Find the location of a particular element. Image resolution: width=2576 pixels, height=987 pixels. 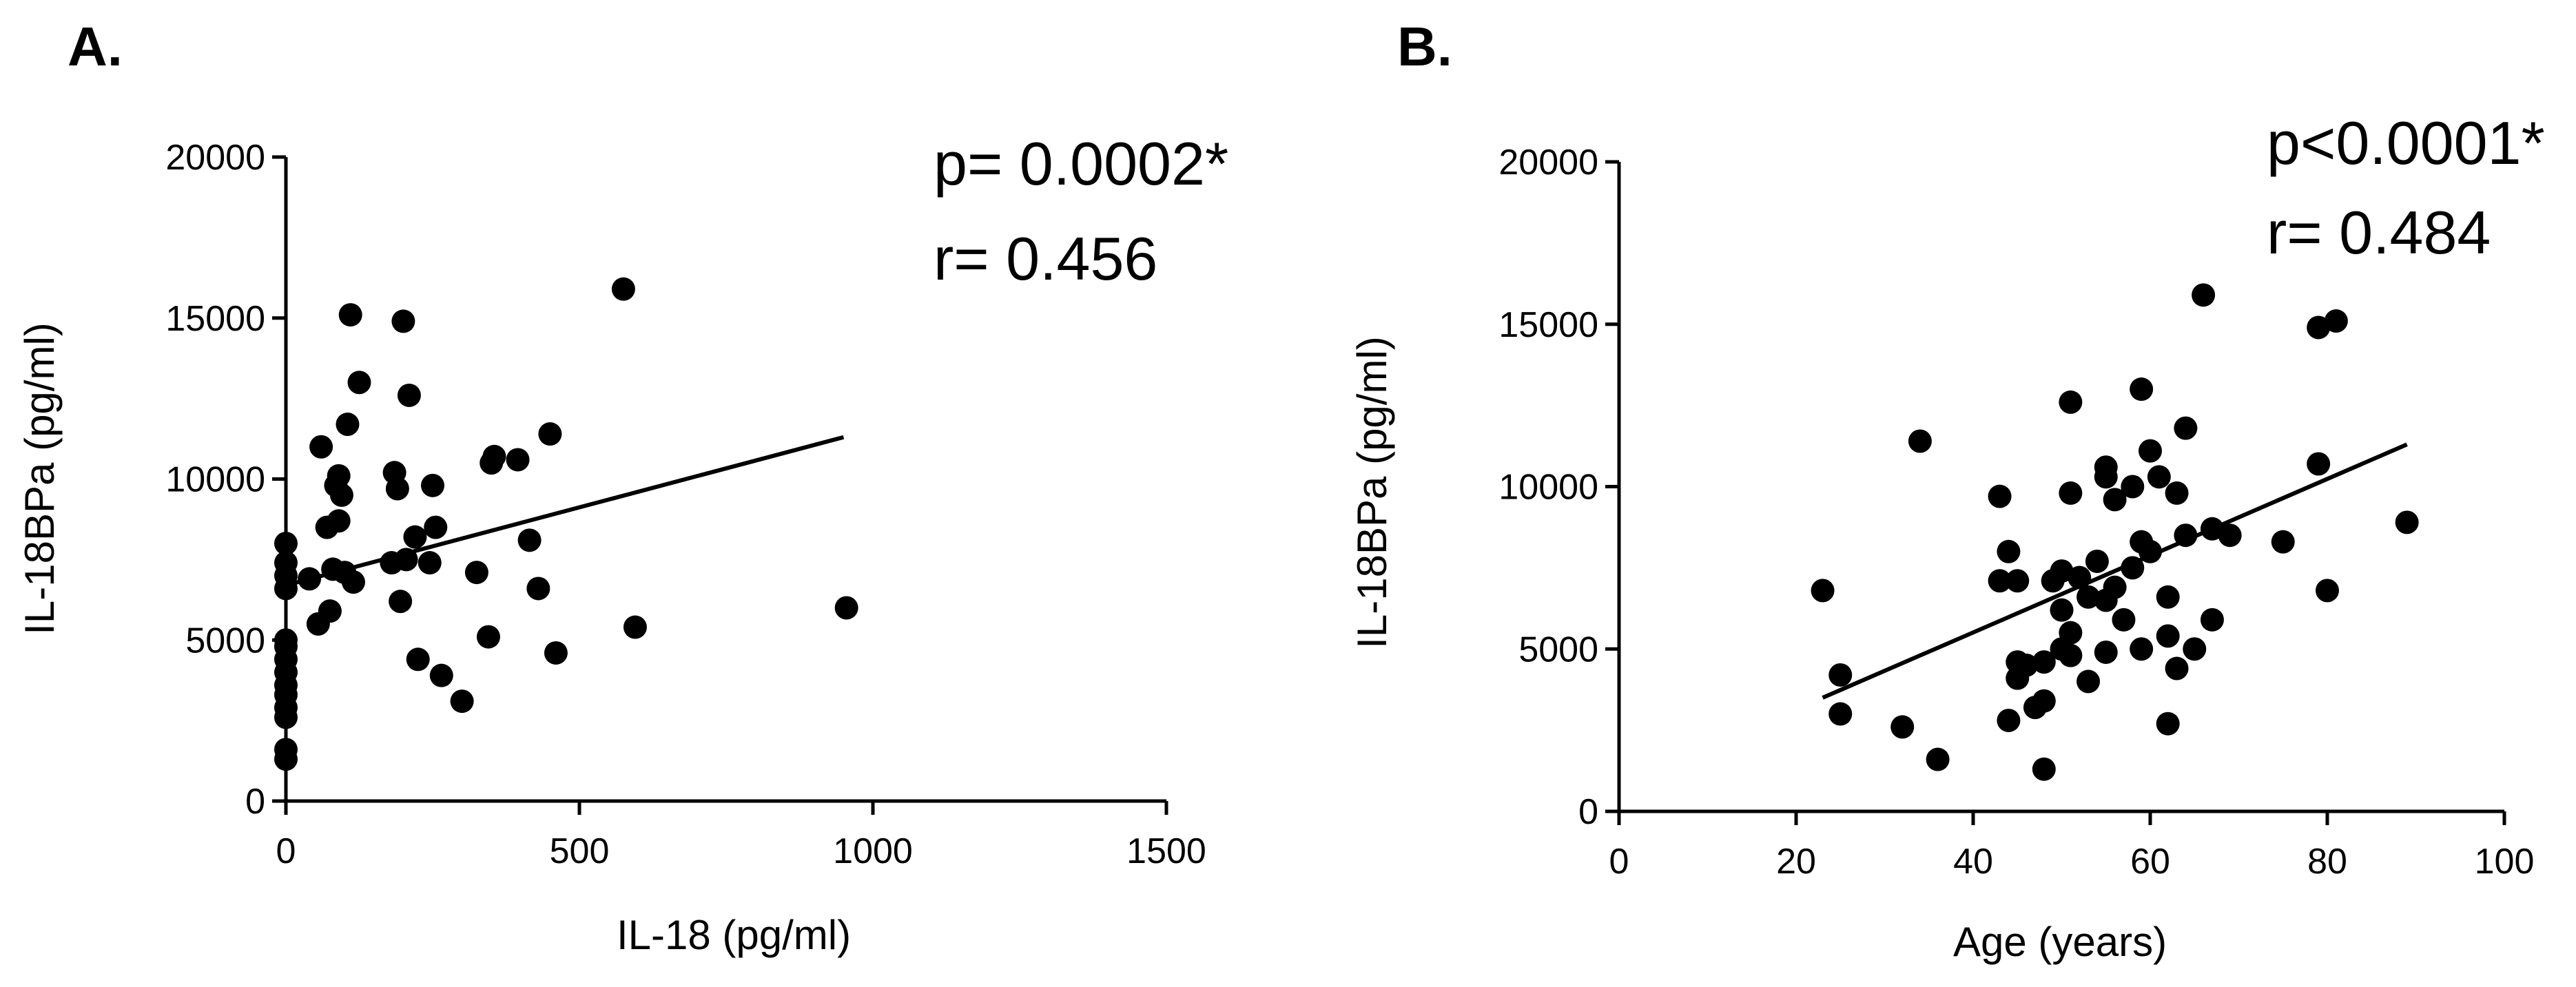

panel-b-x-tick-label: 20 is located at coordinates (1796, 862).